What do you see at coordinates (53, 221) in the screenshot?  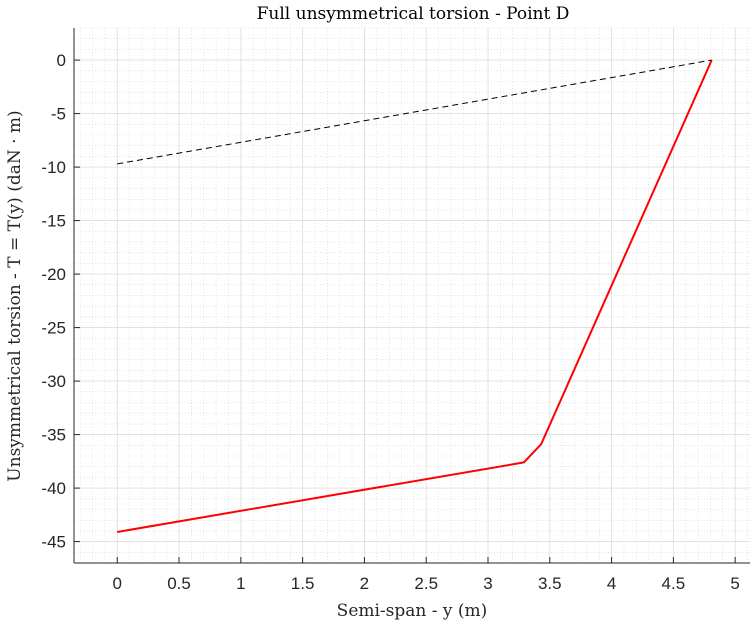 I see `y-tick-label: -15` at bounding box center [53, 221].